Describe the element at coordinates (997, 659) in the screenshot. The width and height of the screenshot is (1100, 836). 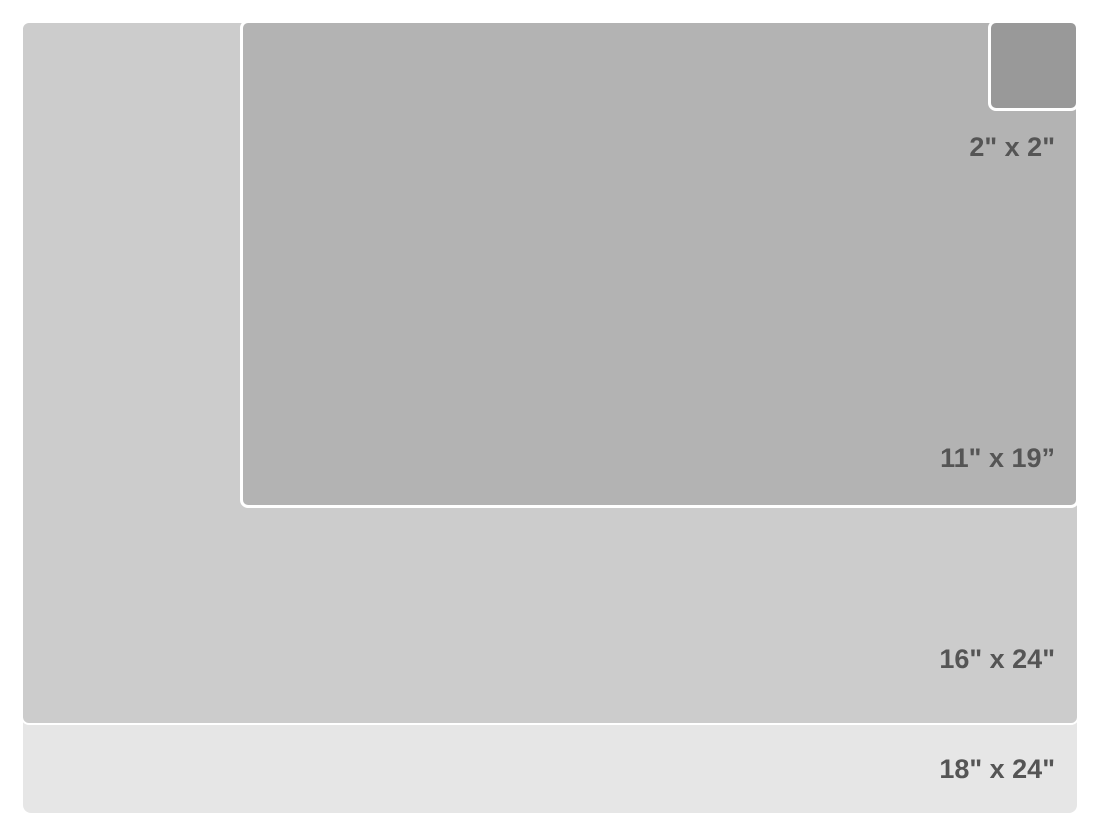
I see `label-16x24: 16" x 24"` at that location.